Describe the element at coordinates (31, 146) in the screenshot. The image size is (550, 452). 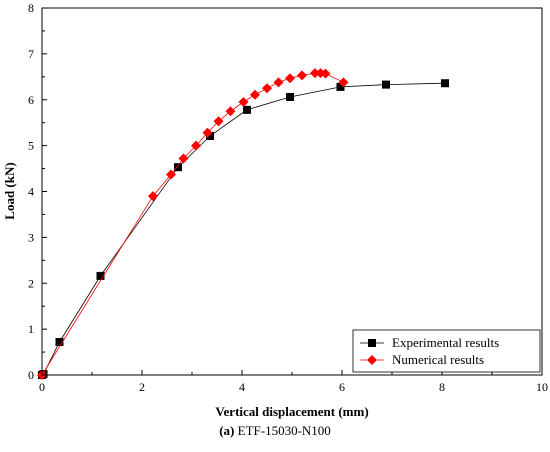
I see `y-tick-label: 5` at that location.